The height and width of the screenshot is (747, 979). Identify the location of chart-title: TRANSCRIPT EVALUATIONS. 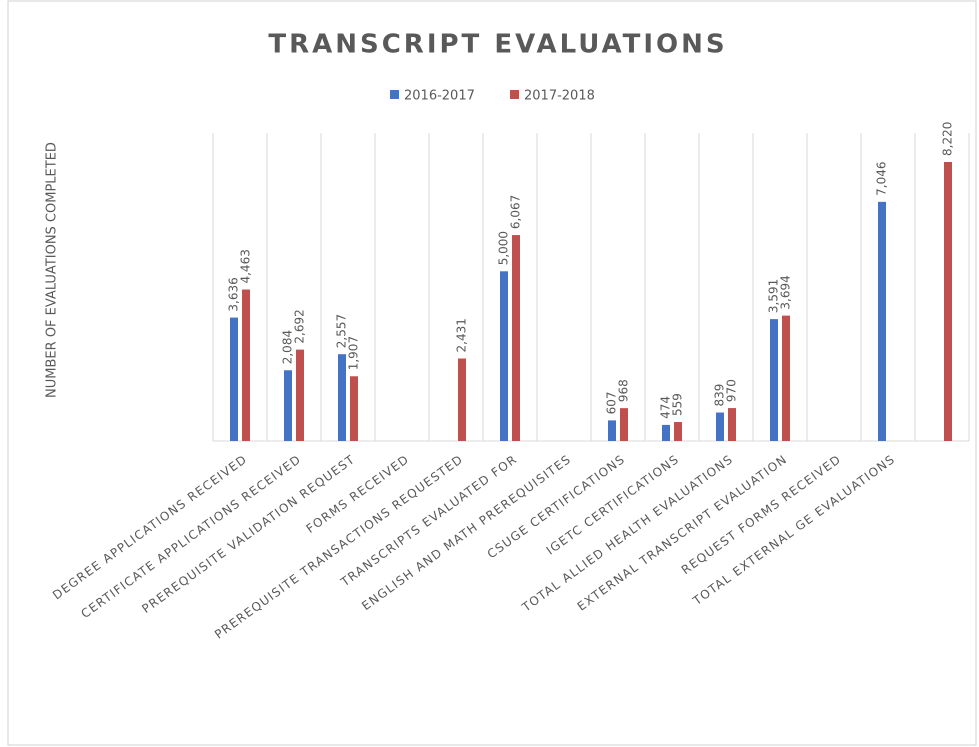
(497, 45).